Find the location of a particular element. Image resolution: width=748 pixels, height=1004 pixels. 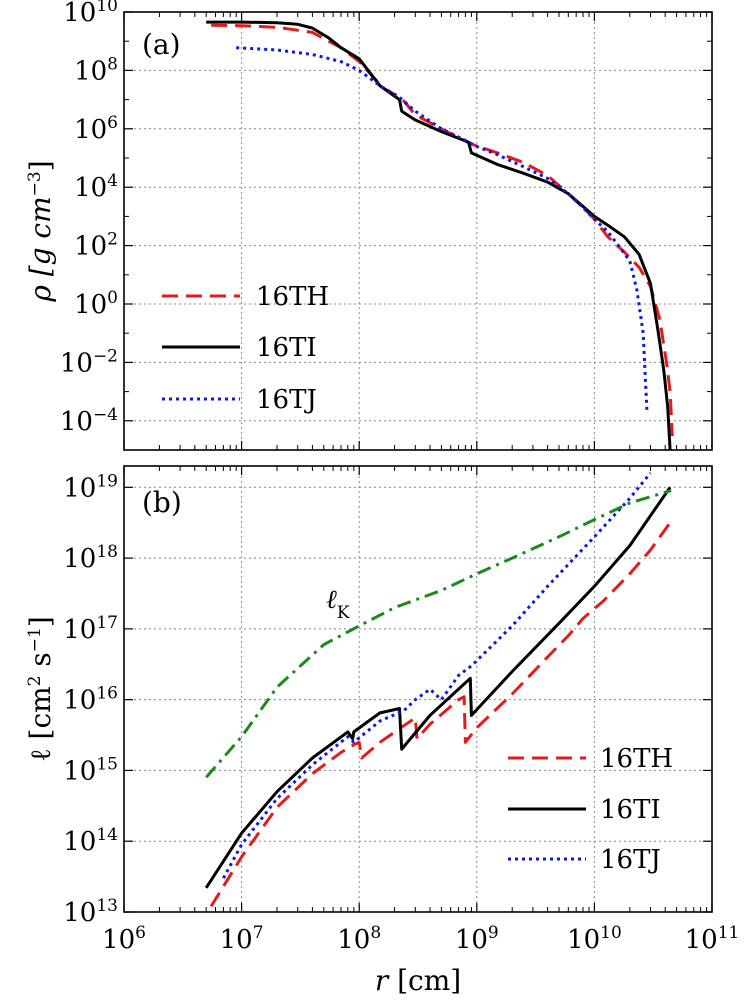

ytick-label: 10¹⁸ is located at coordinates (90, 558).